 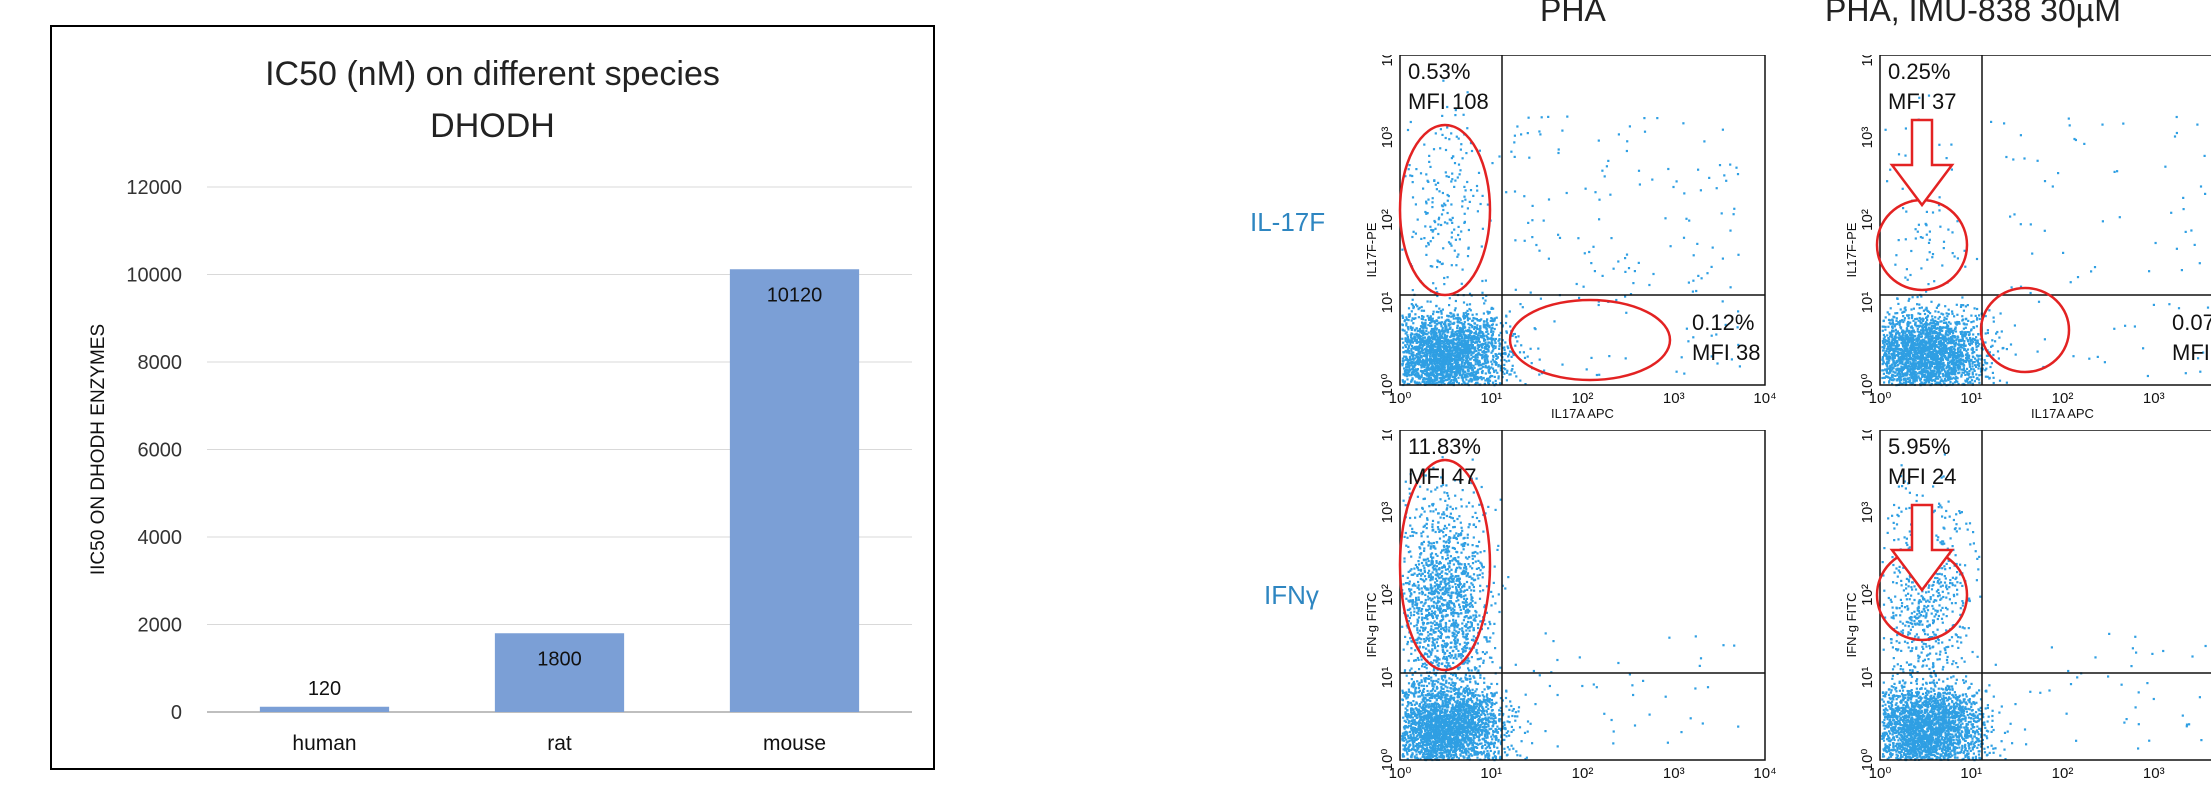 What do you see at coordinates (1922, 101) in the screenshot?
I see `gate-mfi: MFI 37` at bounding box center [1922, 101].